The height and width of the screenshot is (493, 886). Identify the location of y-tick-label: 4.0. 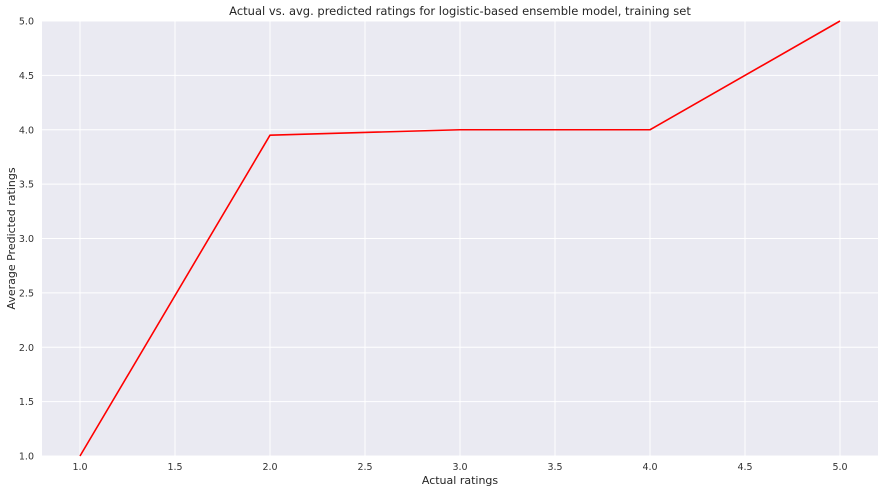
(26, 130).